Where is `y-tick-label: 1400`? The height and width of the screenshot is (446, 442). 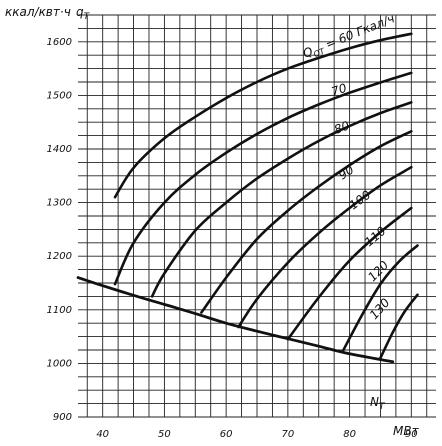 y-tick-label: 1400 is located at coordinates (59, 149).